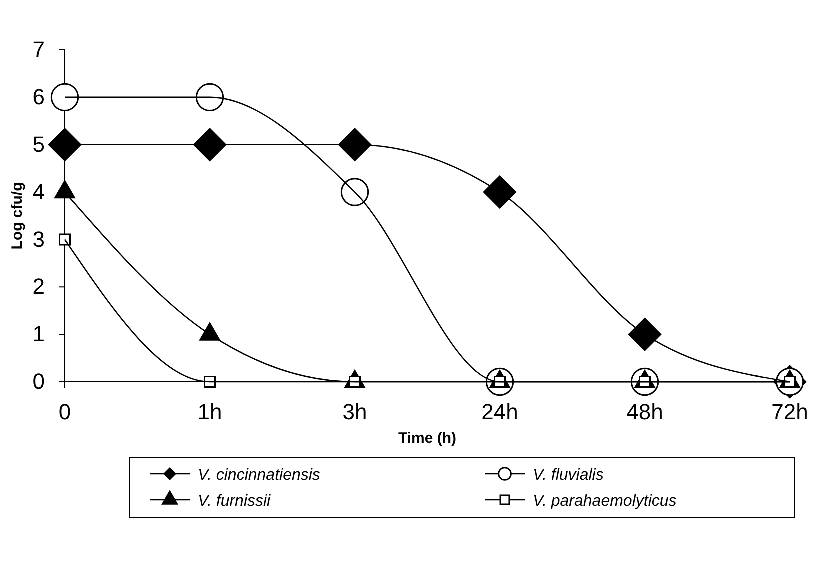  What do you see at coordinates (65, 412) in the screenshot?
I see `x-tick-label: 0` at bounding box center [65, 412].